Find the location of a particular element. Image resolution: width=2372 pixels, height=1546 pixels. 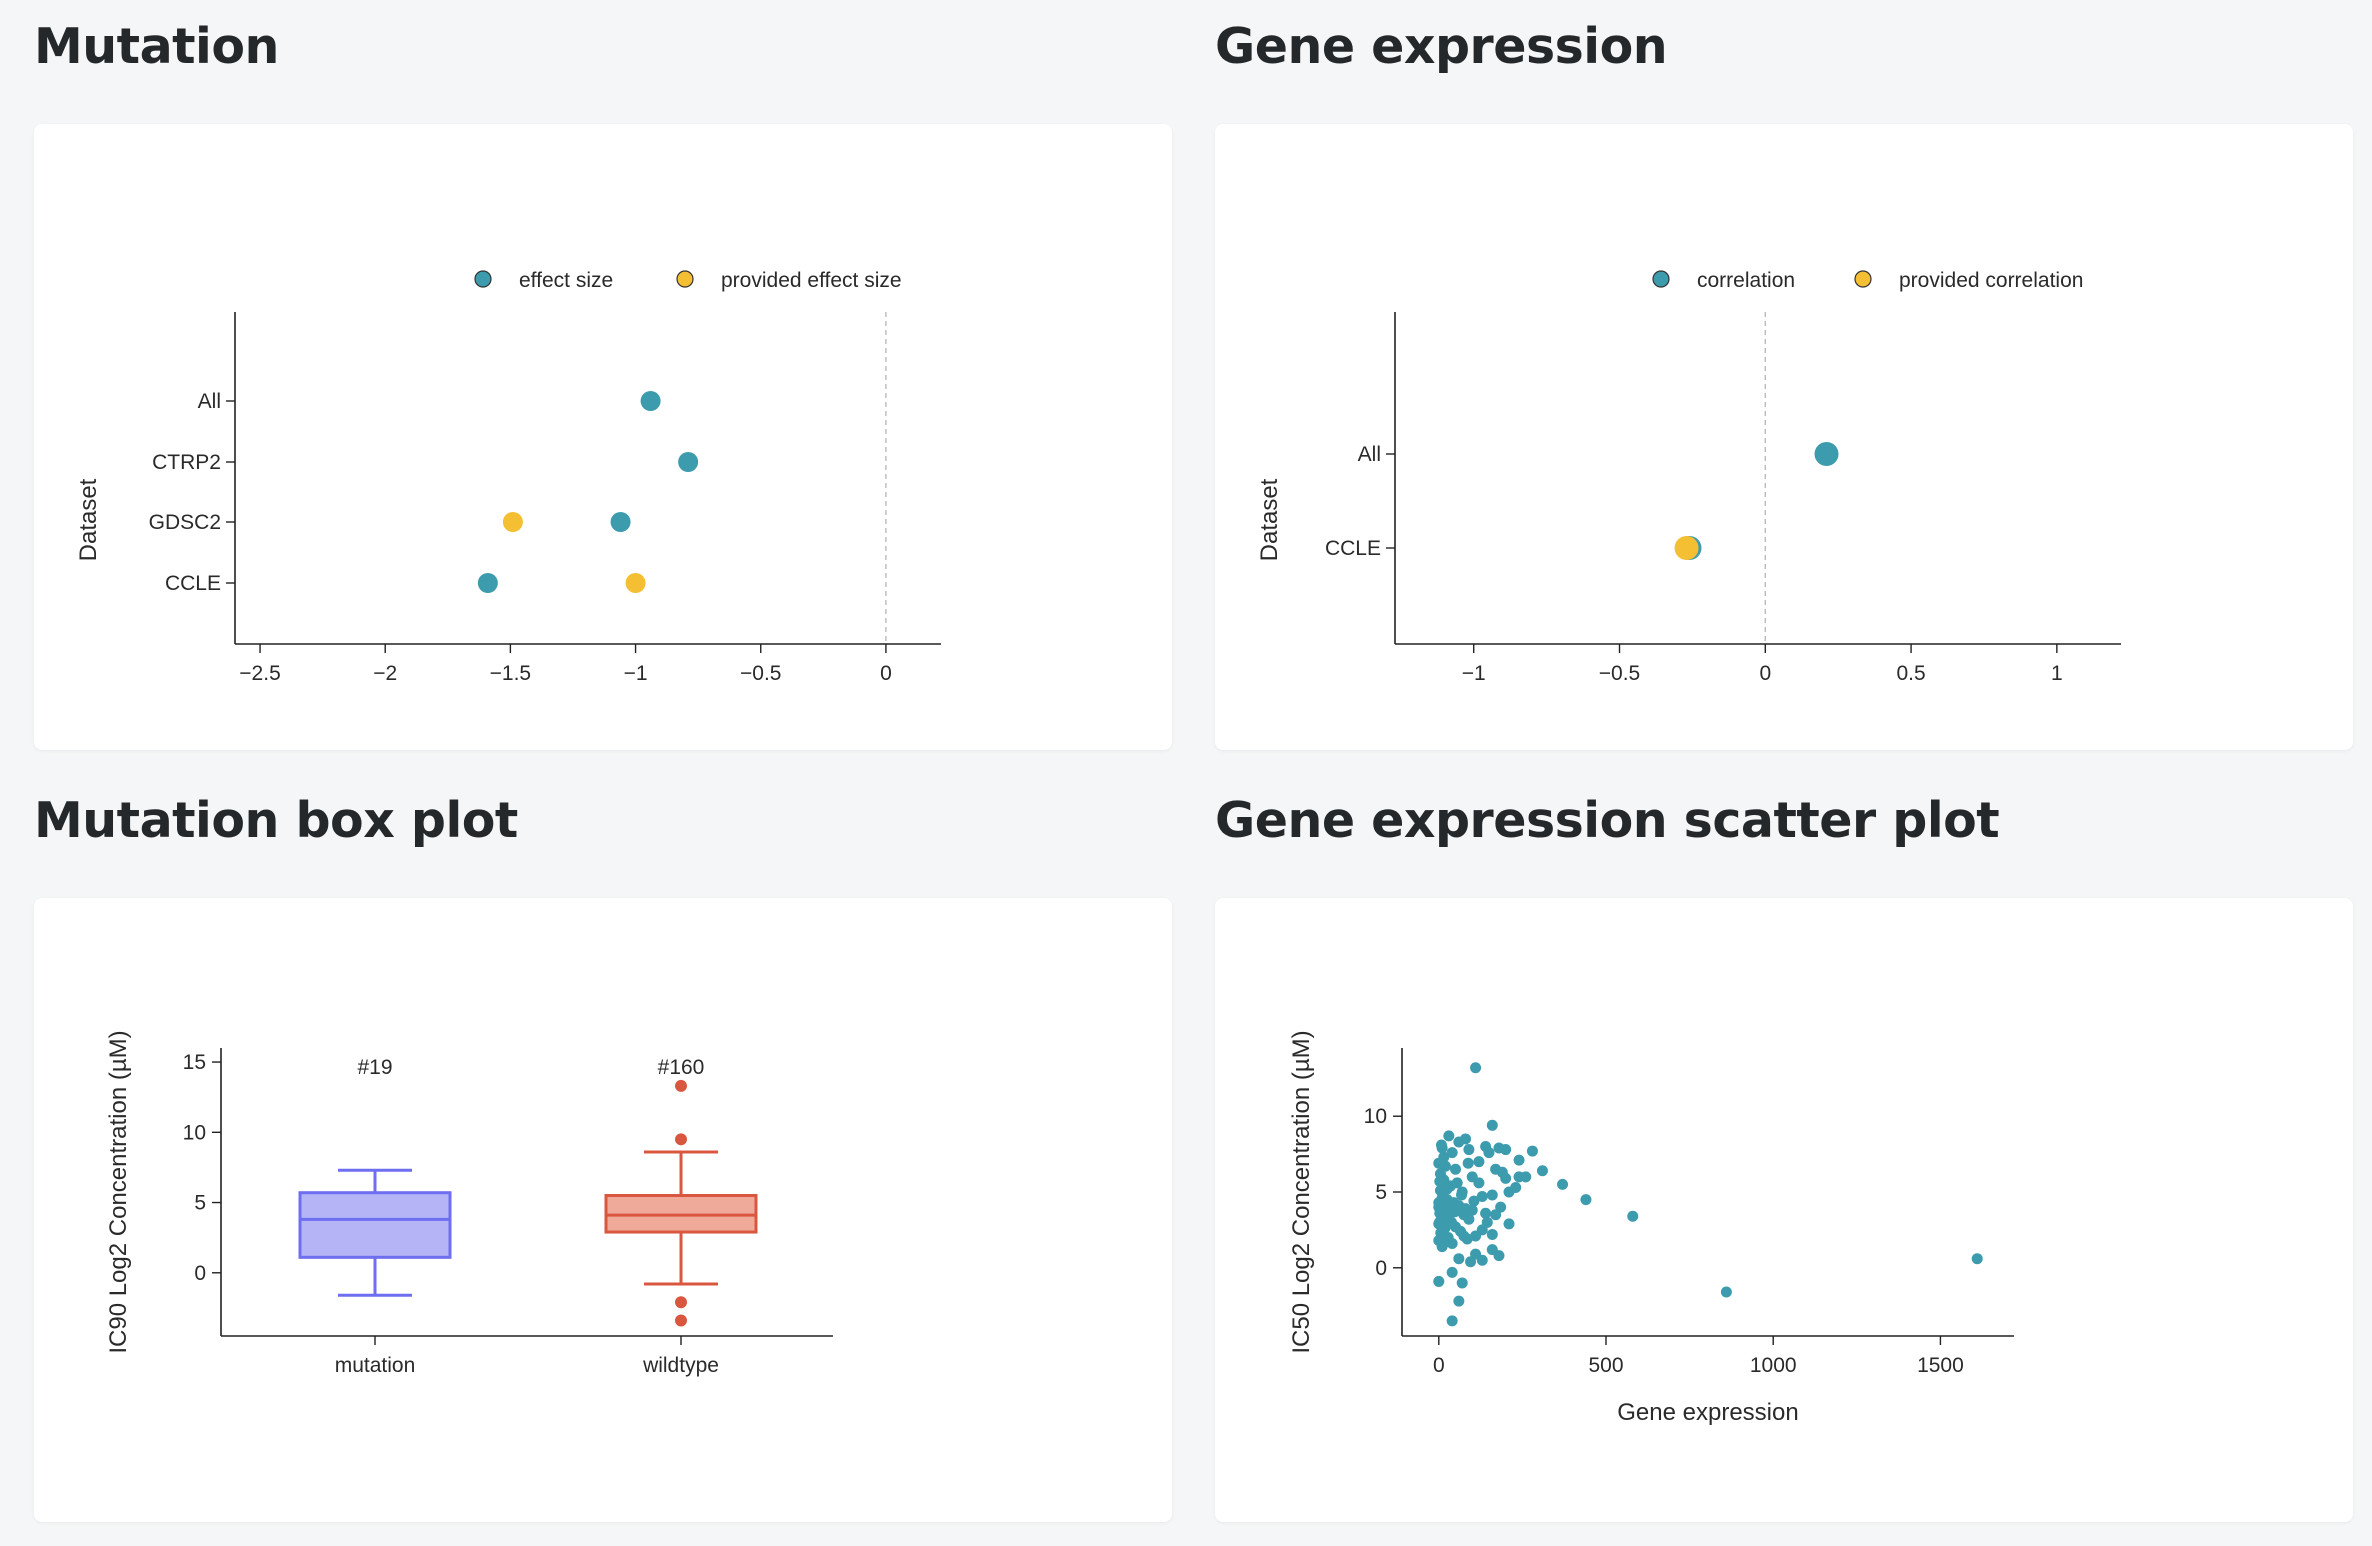

section-title-mutation-box-plot: Mutation box plot is located at coordinates (276, 820).